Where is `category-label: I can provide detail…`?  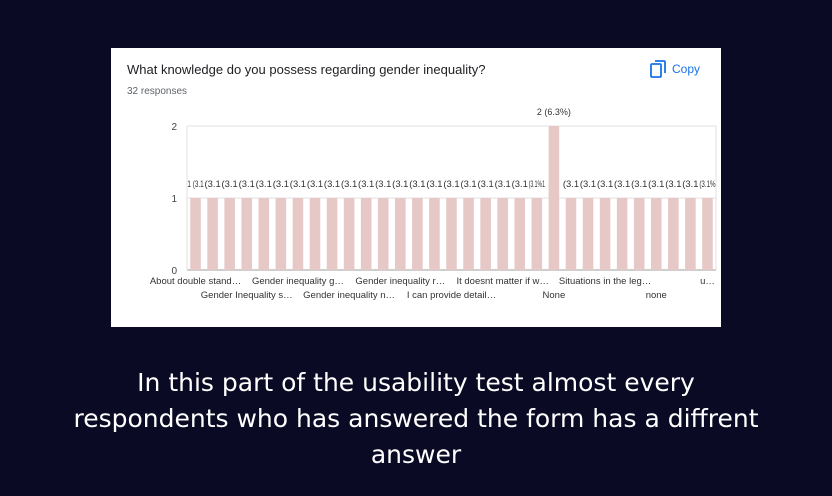
category-label: I can provide detail… is located at coordinates (451, 295).